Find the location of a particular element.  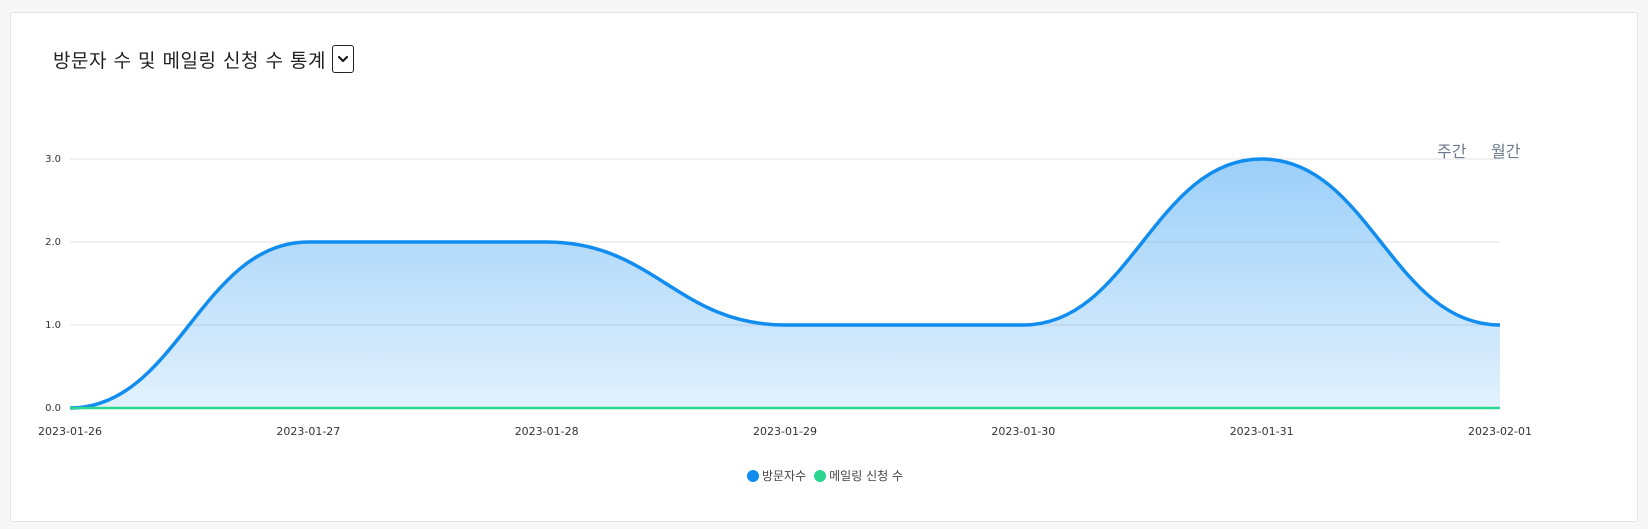

legend-label-visitors: 방문자수 is located at coordinates (784, 476).